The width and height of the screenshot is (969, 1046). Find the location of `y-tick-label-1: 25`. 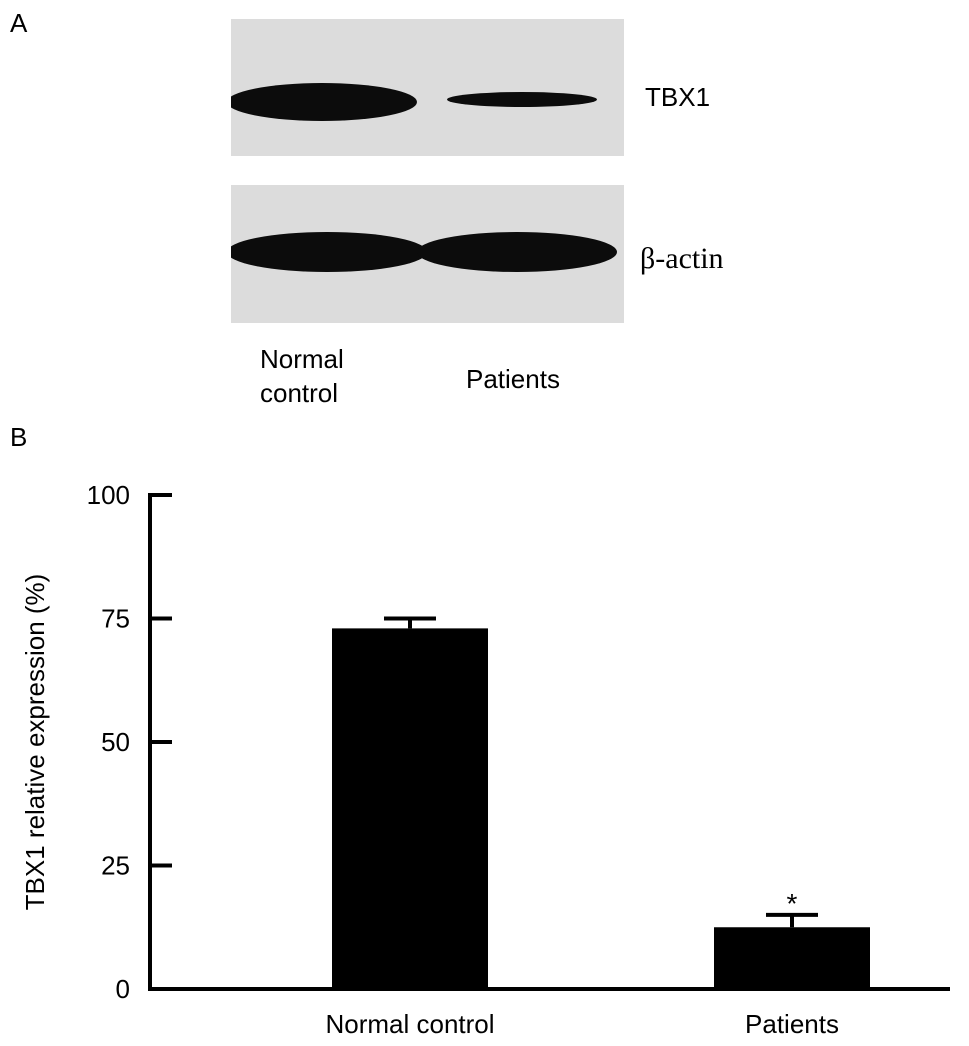

y-tick-label-1: 25 is located at coordinates (115, 866).